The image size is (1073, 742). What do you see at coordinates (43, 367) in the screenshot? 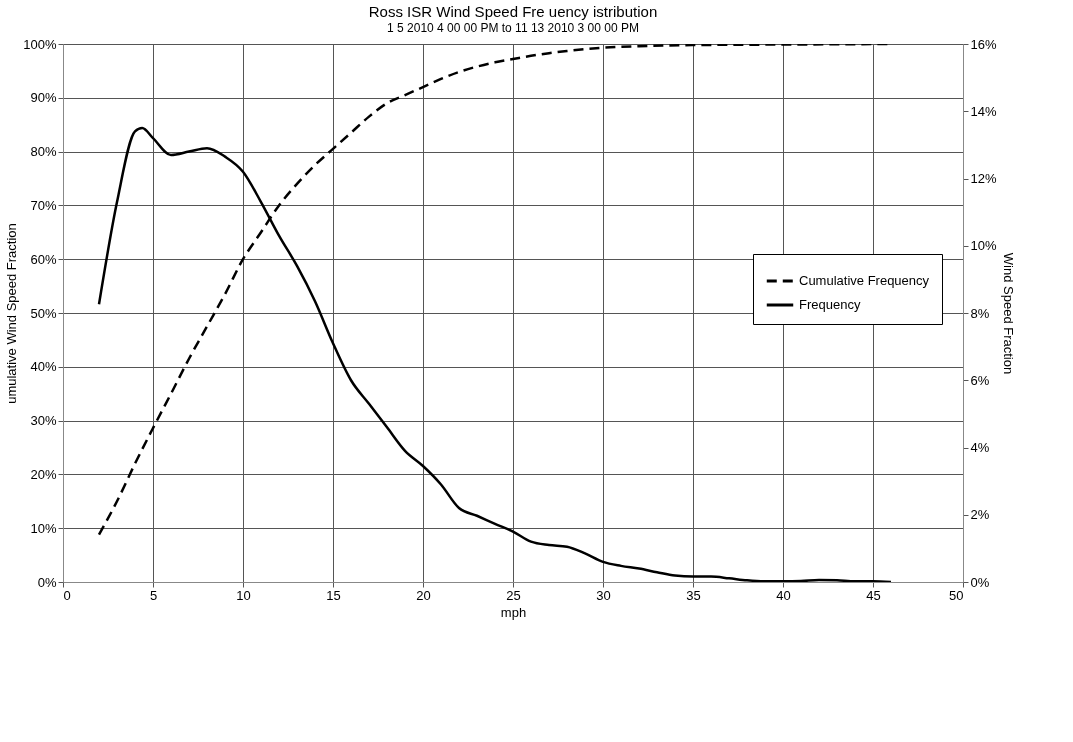
I see `y-tick-label: 40%` at bounding box center [43, 367].